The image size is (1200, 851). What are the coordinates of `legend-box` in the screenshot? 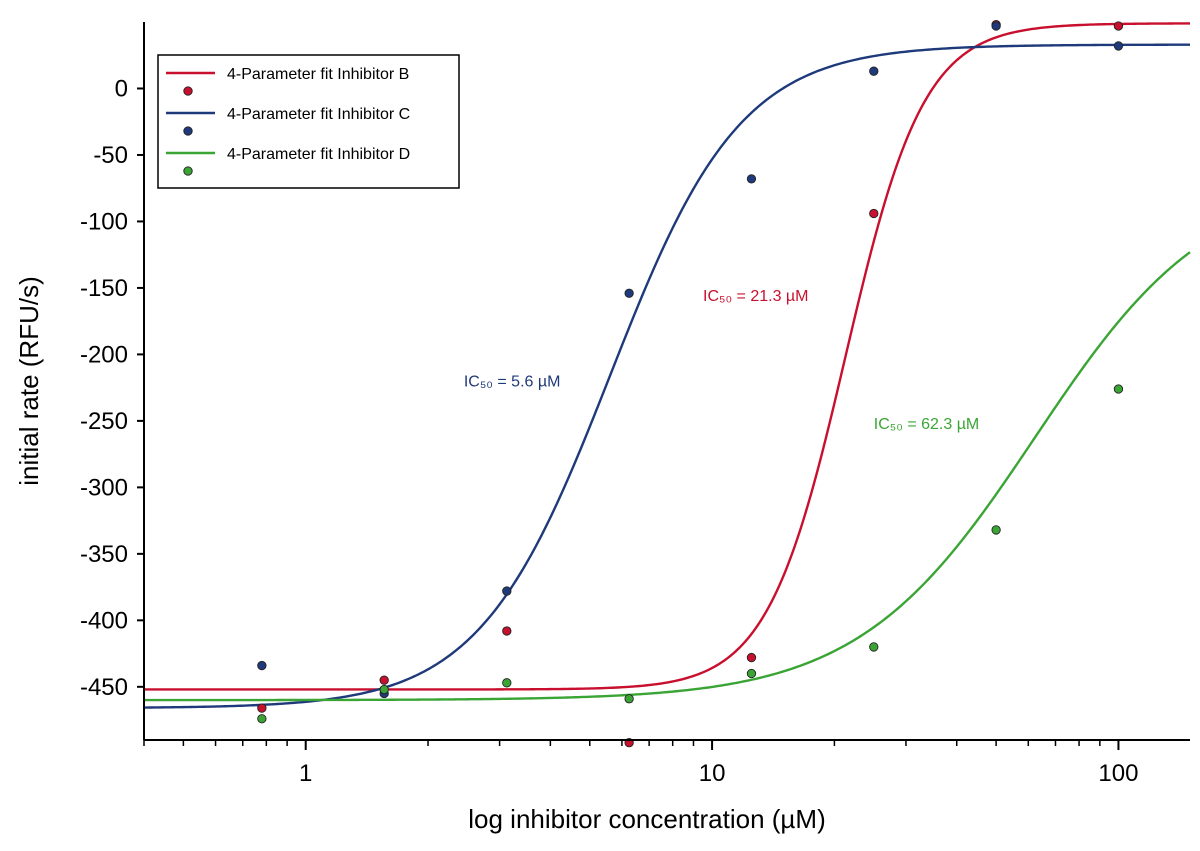 It's located at (308, 121).